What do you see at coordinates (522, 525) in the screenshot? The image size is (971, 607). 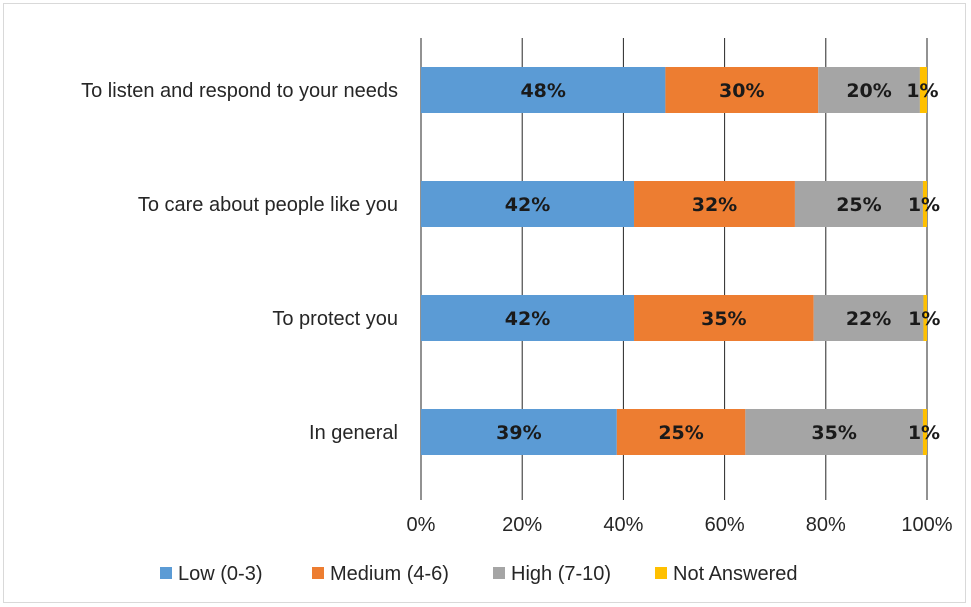 I see `tick-label: 20%` at bounding box center [522, 525].